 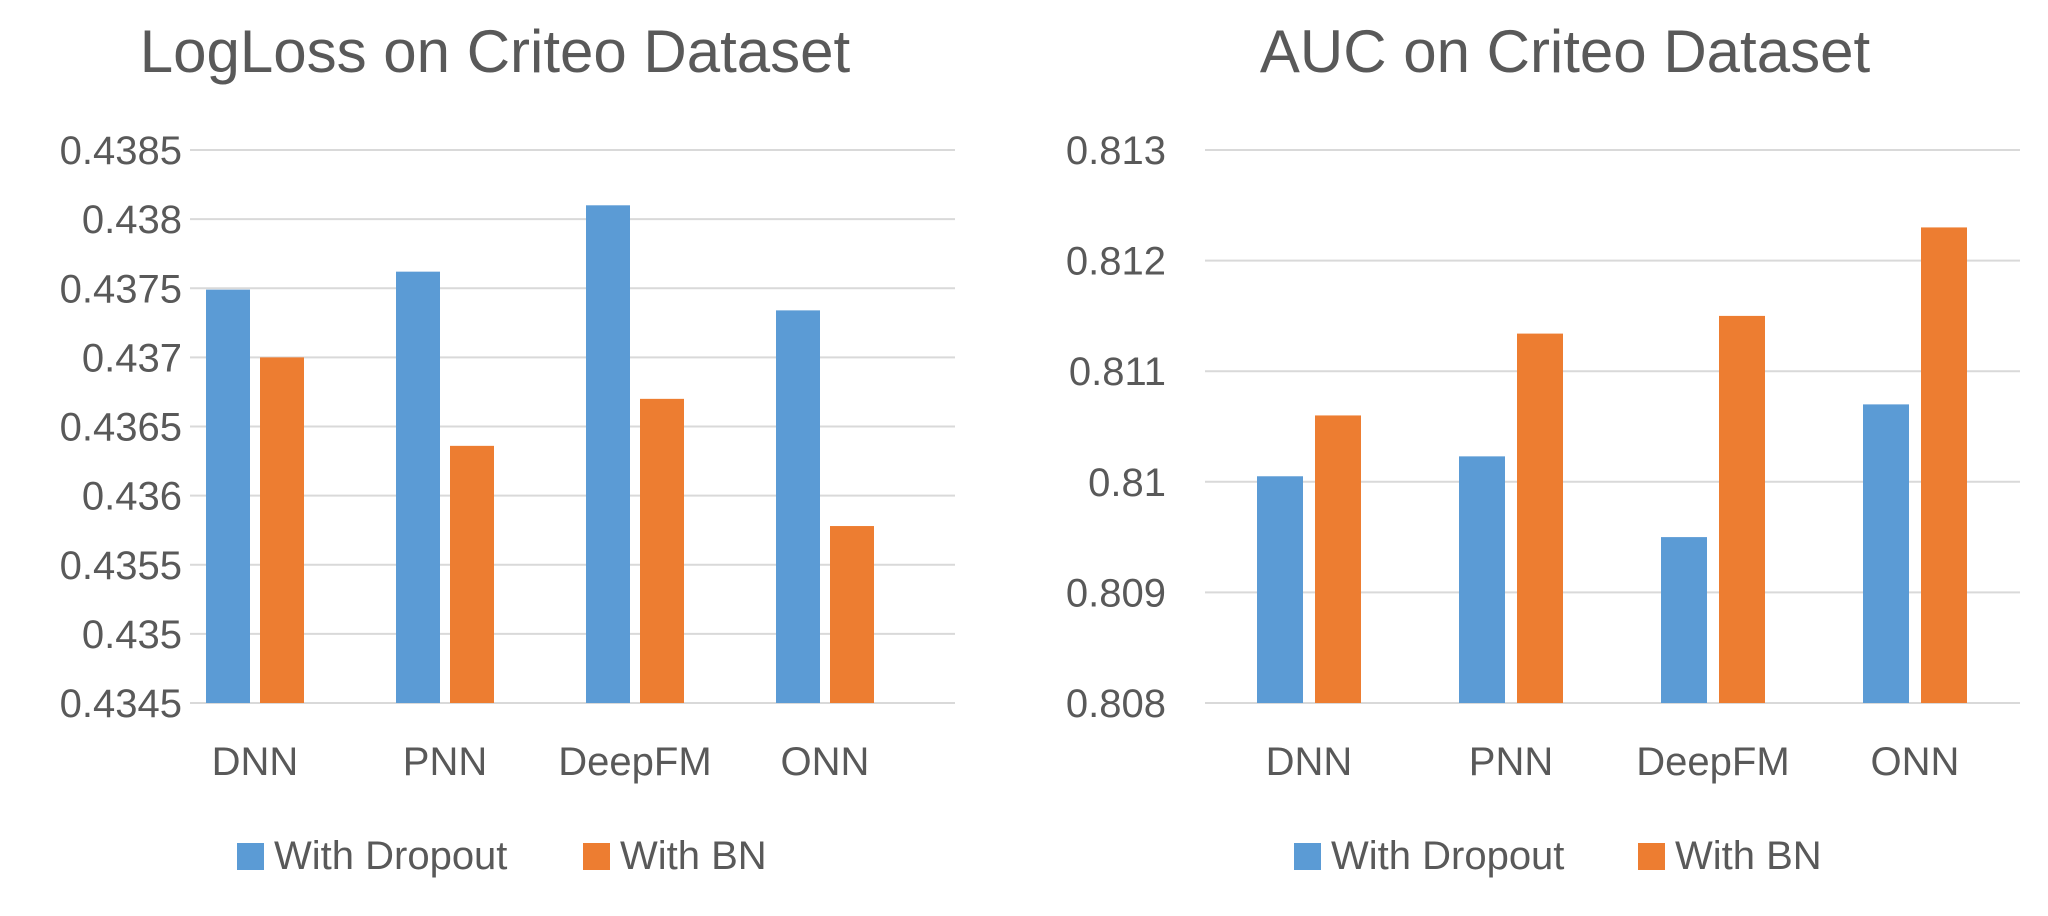 What do you see at coordinates (121, 566) in the screenshot?
I see `logloss-y-tick-label: 0.4355` at bounding box center [121, 566].